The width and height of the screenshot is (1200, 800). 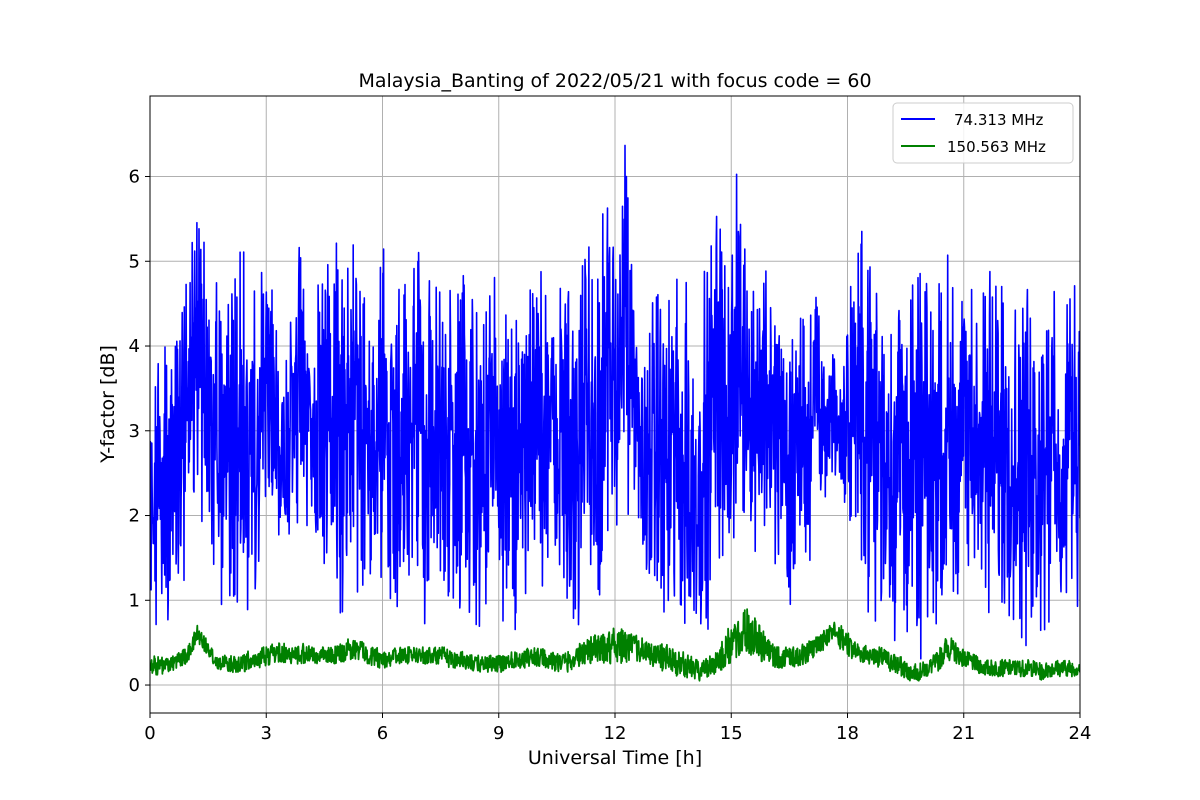 I want to click on legend-label-150mhz: 150.563 MHz, so click(x=996, y=147).